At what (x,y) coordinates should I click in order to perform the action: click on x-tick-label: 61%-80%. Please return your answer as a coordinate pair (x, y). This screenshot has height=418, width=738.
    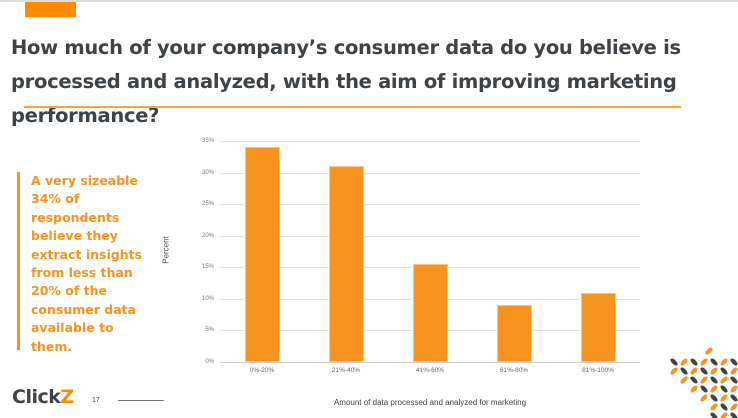
    Looking at the image, I should click on (514, 370).